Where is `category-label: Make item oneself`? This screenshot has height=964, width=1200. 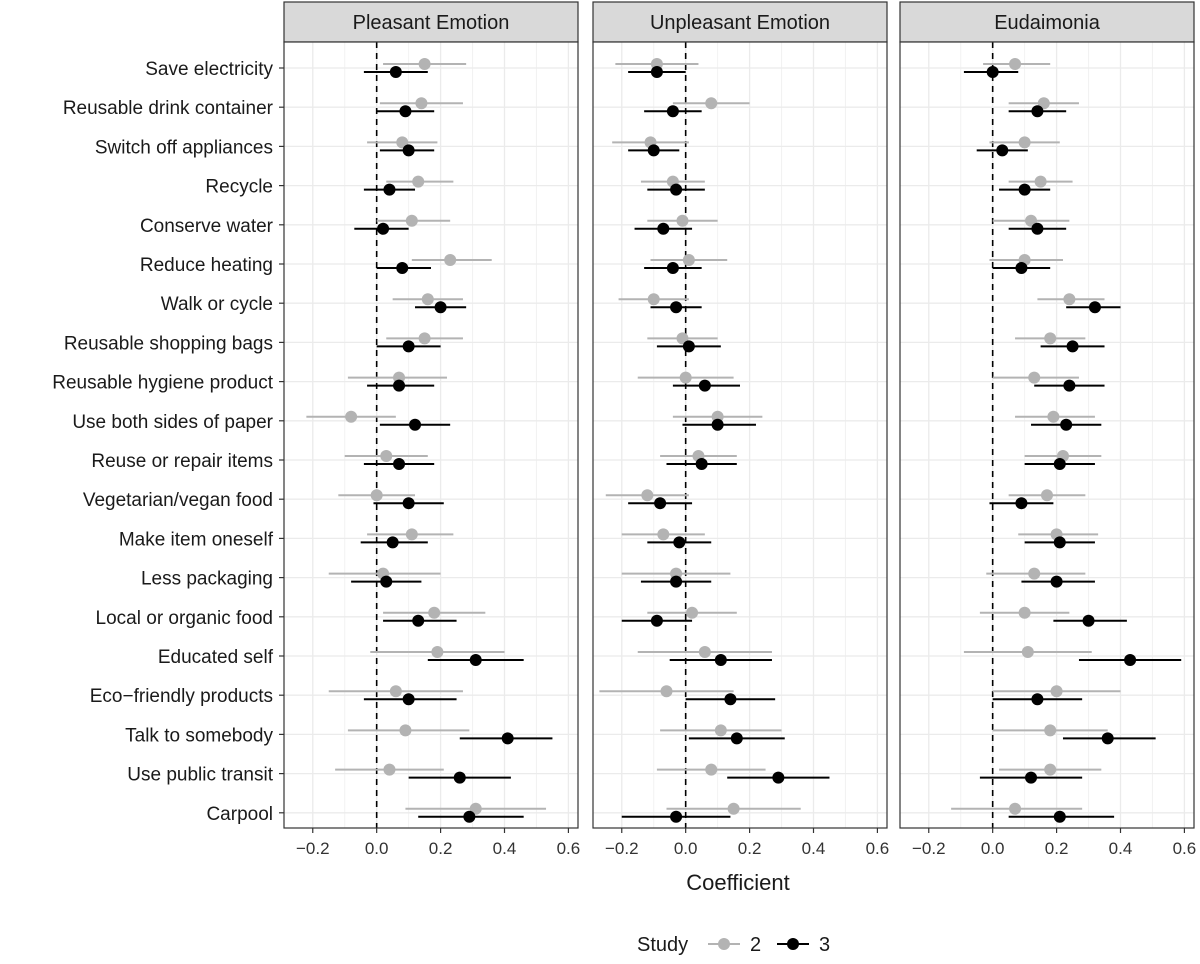
category-label: Make item oneself is located at coordinates (196, 539).